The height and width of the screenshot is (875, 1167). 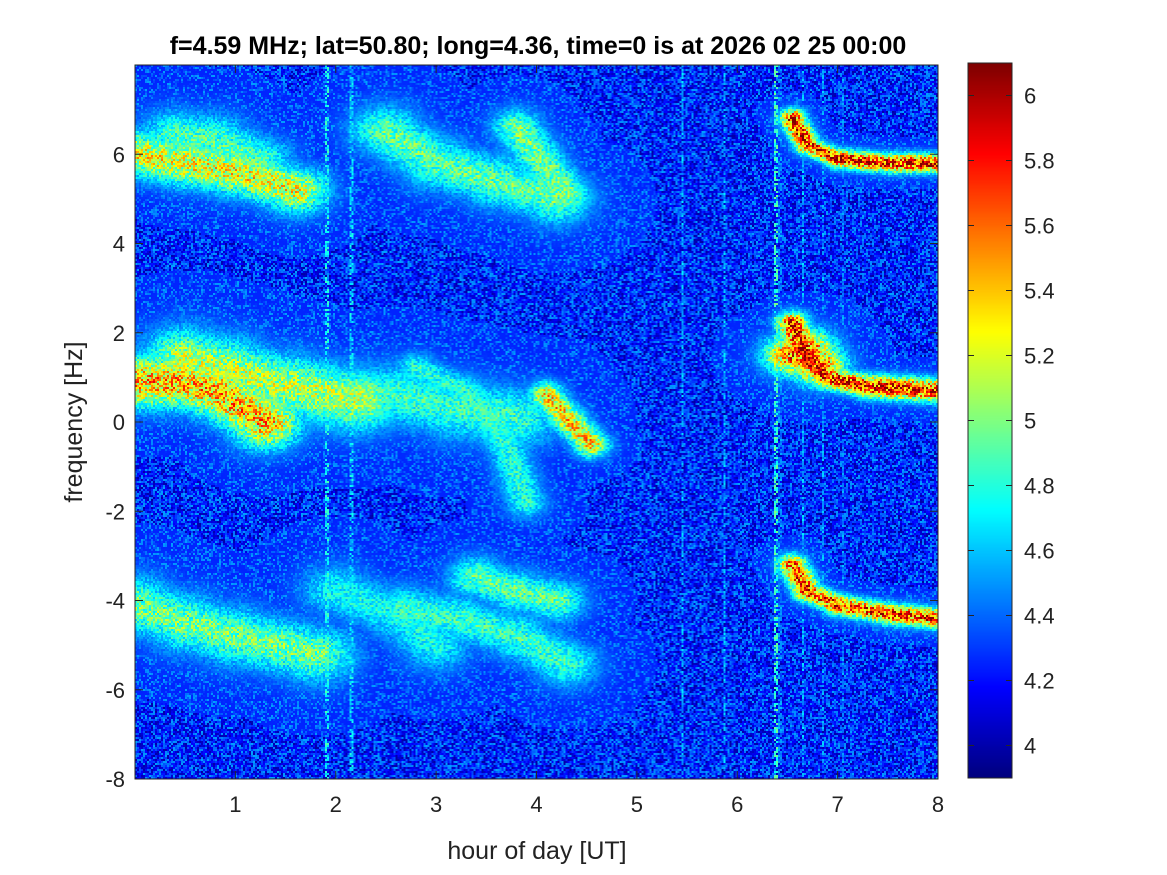 What do you see at coordinates (119, 333) in the screenshot?
I see `y-tick-label: 2` at bounding box center [119, 333].